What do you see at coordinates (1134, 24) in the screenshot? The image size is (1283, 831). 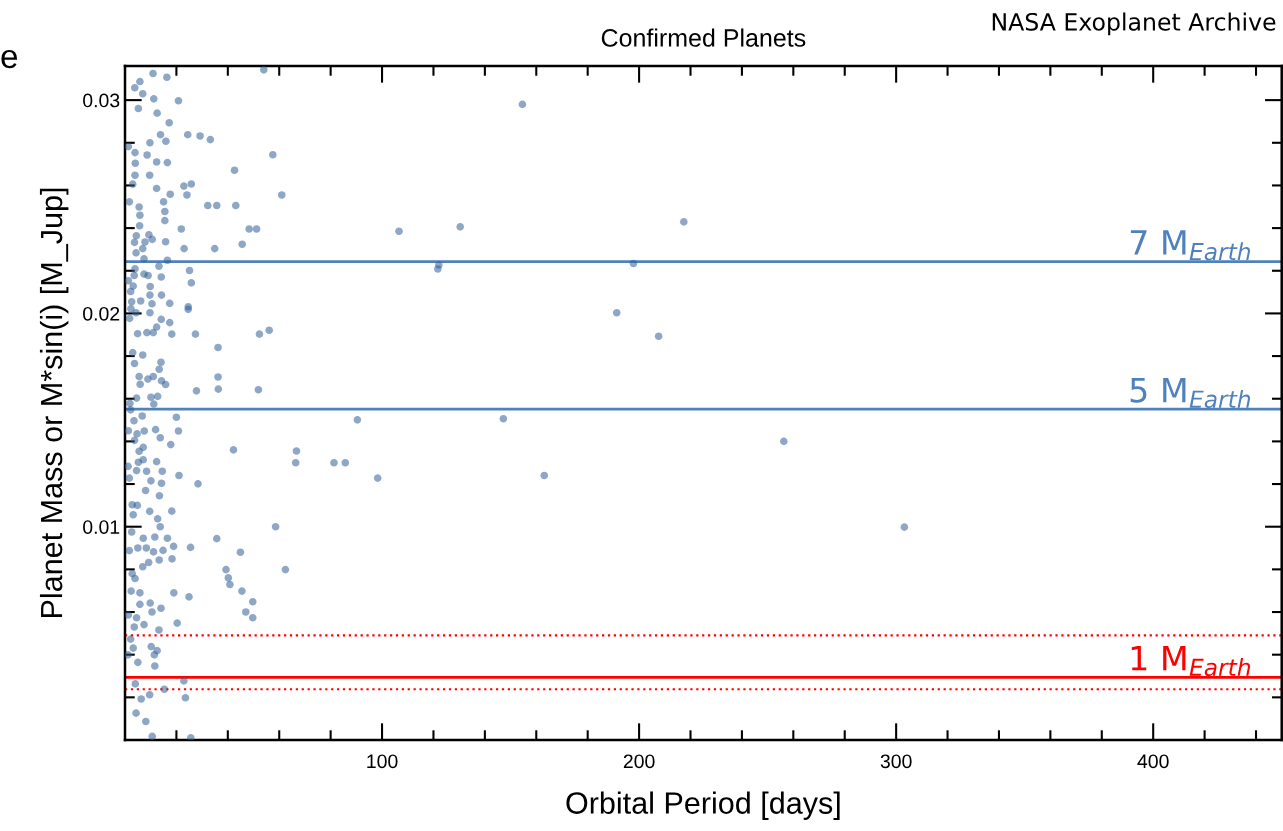 I see `text: NASA Exoplanet Archive` at bounding box center [1134, 24].